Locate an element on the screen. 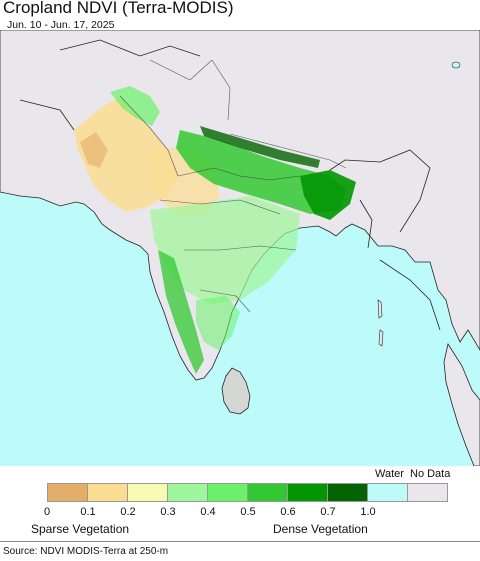 This screenshot has width=480, height=561. legend-swatch-nodata is located at coordinates (427, 492).